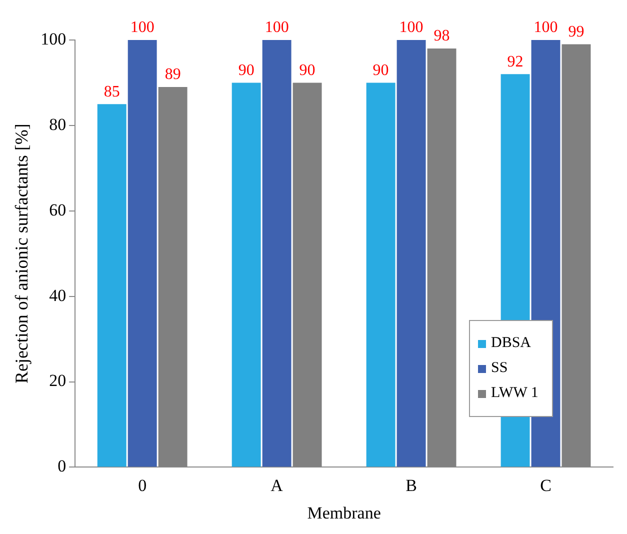  What do you see at coordinates (277, 485) in the screenshot?
I see `x-tick-label: A` at bounding box center [277, 485].